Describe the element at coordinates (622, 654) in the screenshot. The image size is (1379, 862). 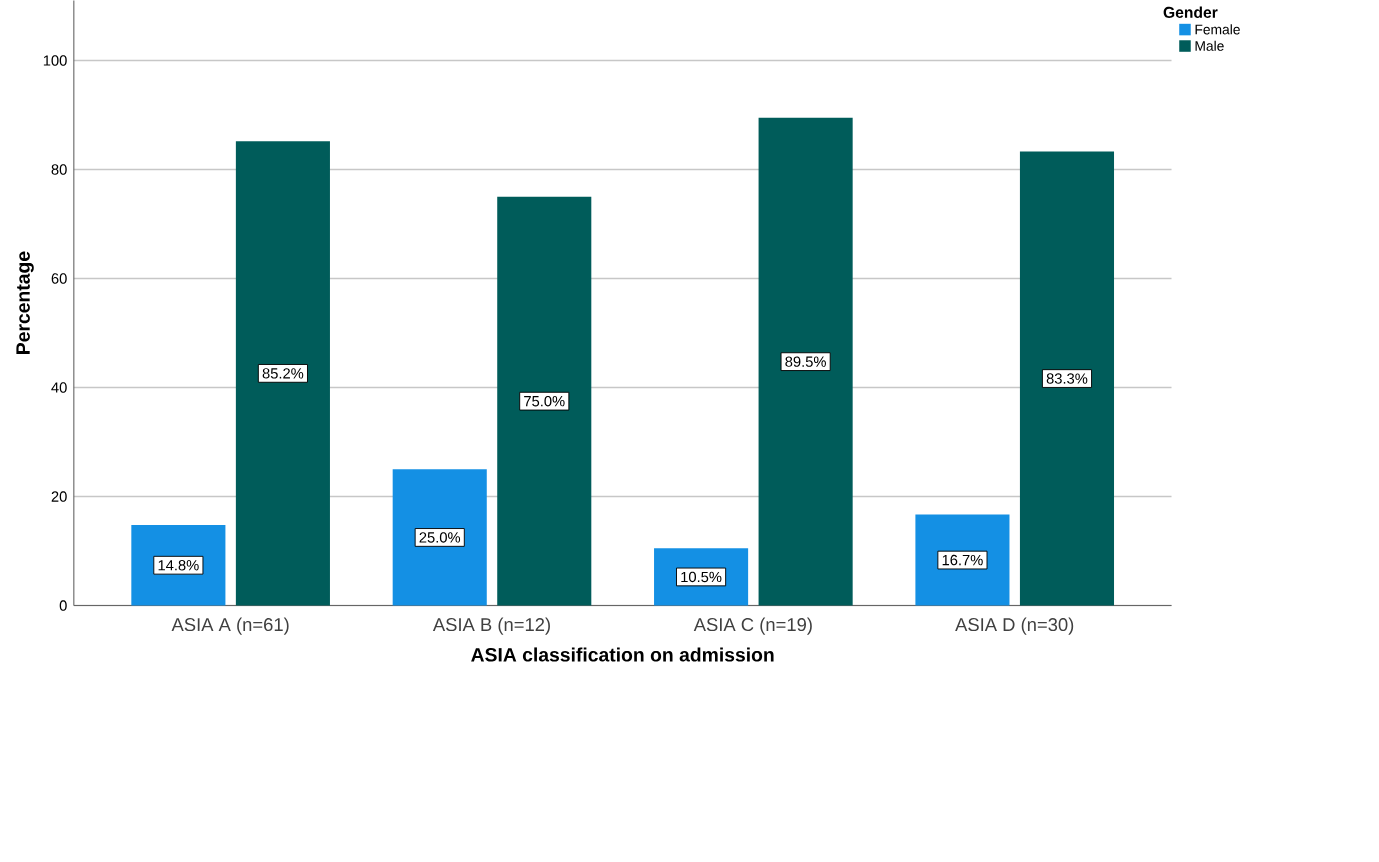
I see `x-axis-title: ASIA classification on admission` at that location.